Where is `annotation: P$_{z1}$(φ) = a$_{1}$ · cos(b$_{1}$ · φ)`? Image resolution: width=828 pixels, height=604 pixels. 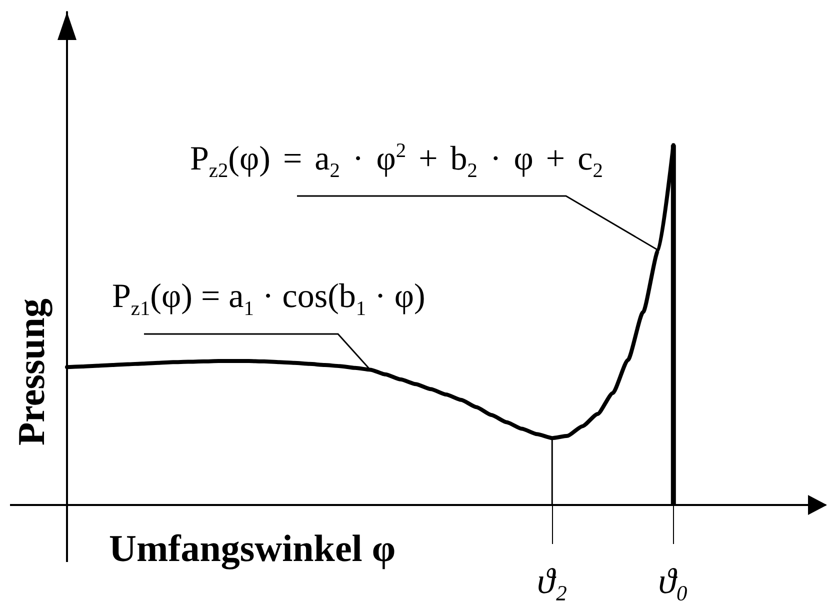 annotation: P$_{z1}$(φ) = a$_{1}$ · cos(b$_{1}$ · φ) is located at coordinates (269, 299).